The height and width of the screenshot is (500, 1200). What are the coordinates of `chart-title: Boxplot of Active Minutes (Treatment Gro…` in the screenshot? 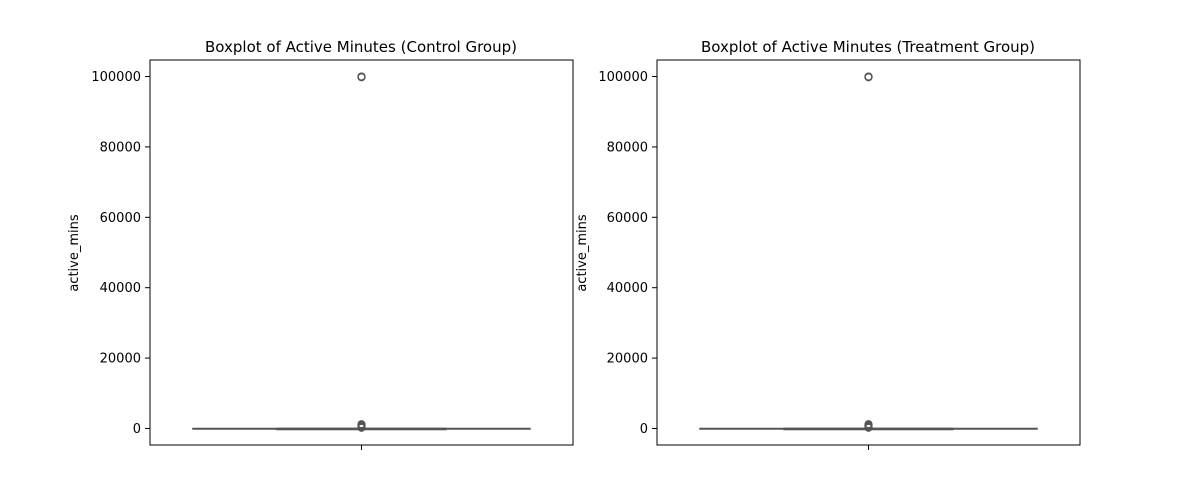 It's located at (868, 47).